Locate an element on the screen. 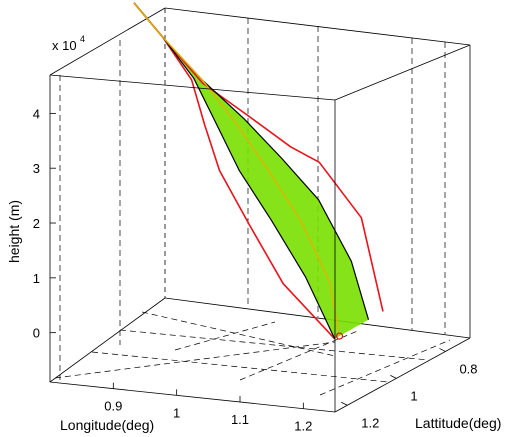  z-exponent-label: x 10 4 is located at coordinates (68, 43).